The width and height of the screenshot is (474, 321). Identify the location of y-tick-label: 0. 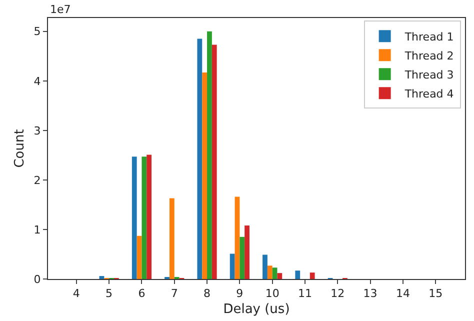
(37, 279).